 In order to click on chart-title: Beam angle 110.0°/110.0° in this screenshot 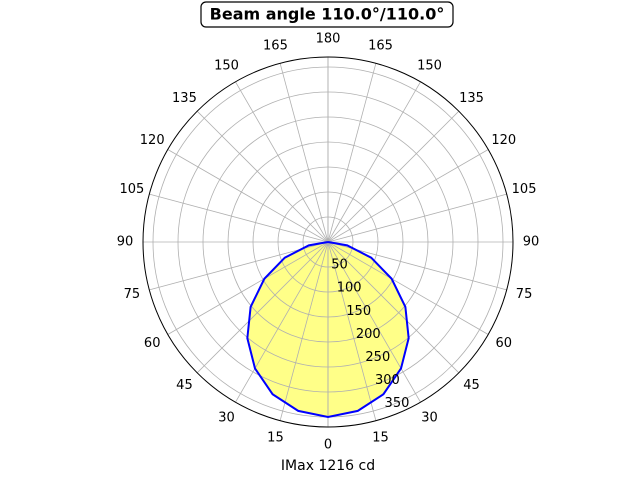, I will do `click(327, 14)`.